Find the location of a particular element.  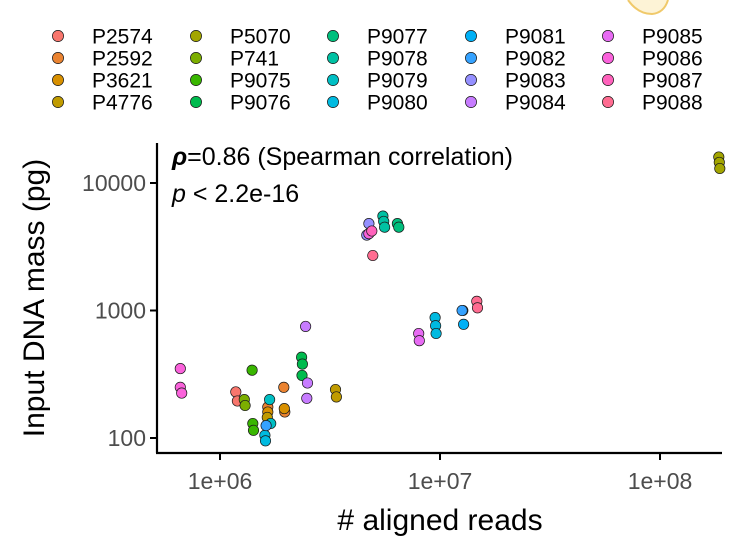

legend-label: P3621 is located at coordinates (122, 81).